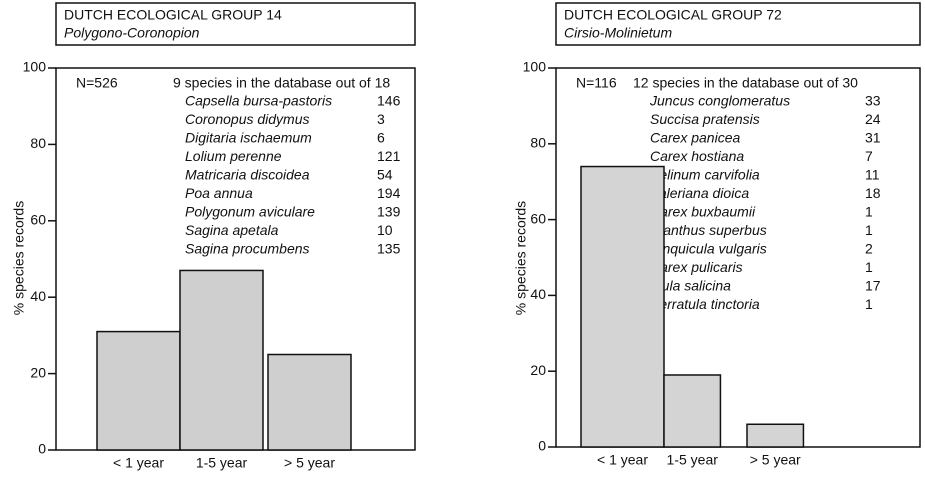  Describe the element at coordinates (719, 101) in the screenshot. I see `species-name: Juncus conglomeratus` at that location.